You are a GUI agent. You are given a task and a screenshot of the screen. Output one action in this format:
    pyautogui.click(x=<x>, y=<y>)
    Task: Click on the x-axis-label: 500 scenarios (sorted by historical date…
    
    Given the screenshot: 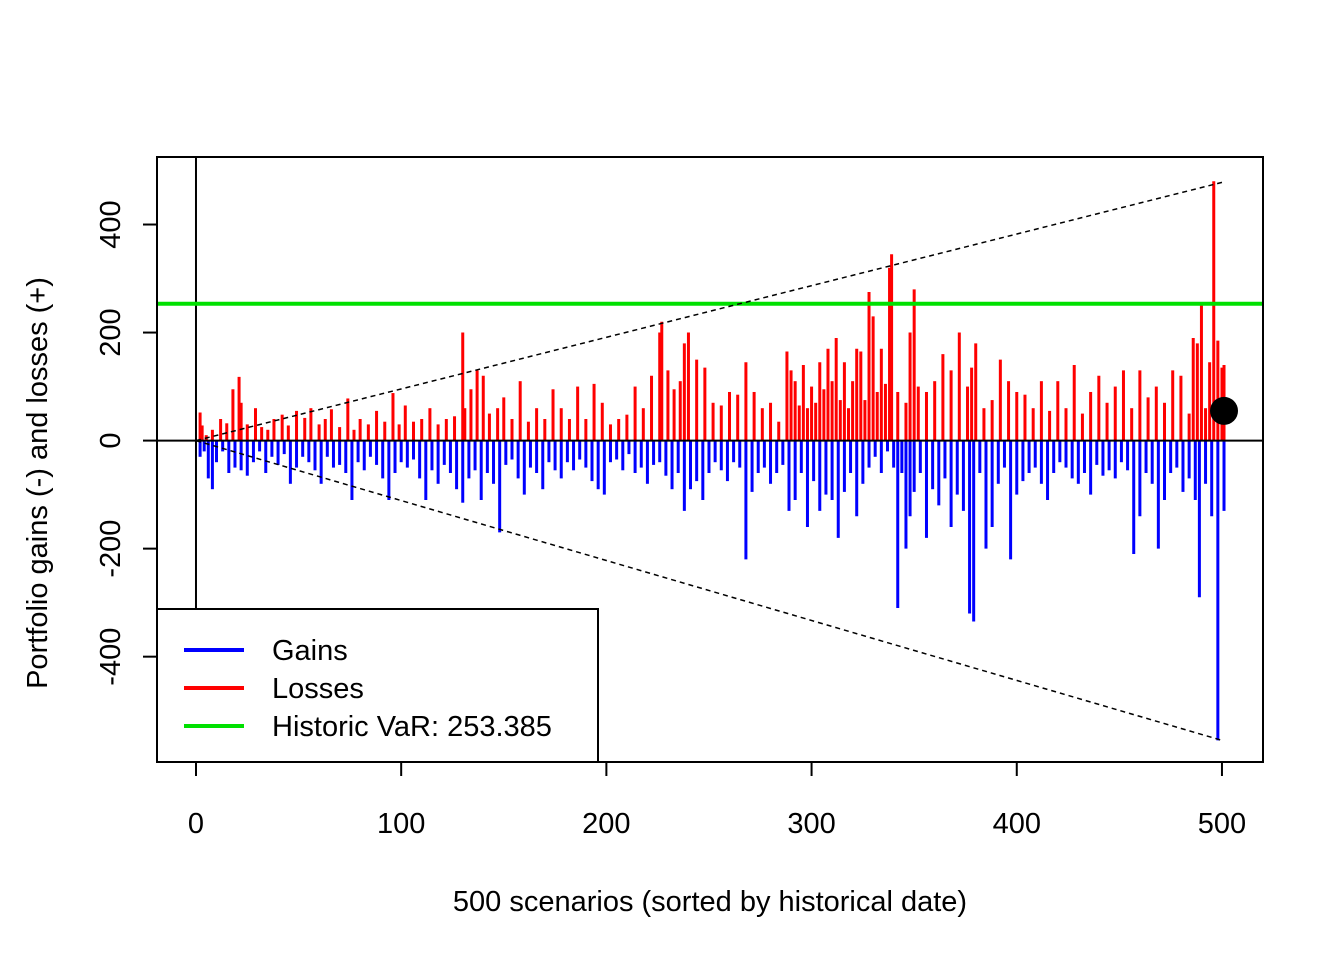 What is the action you would take?
    pyautogui.click(x=710, y=902)
    